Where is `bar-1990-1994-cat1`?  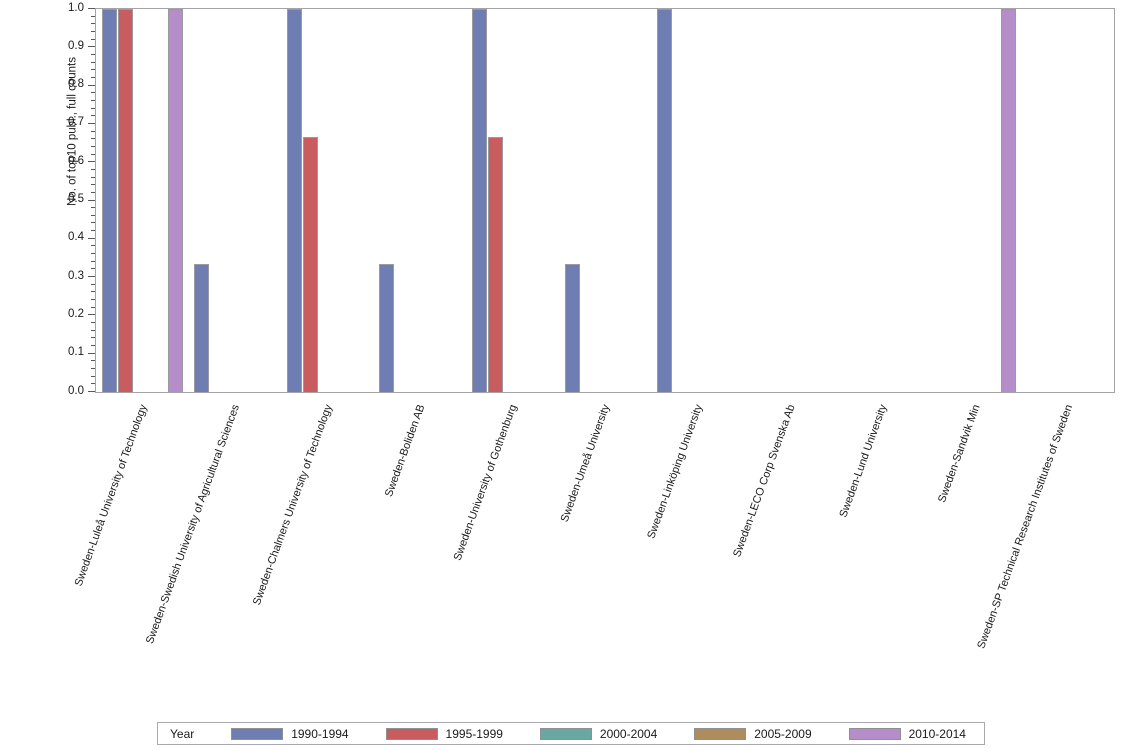 bar-1990-1994-cat1 is located at coordinates (109, 200).